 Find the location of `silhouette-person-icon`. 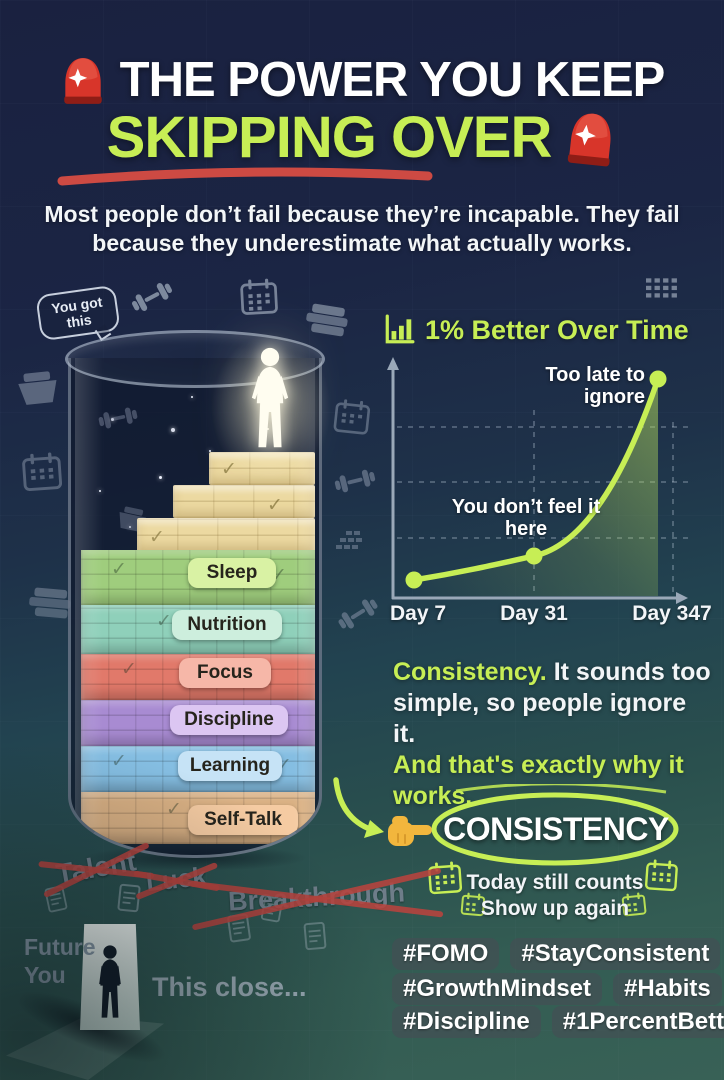

silhouette-person-icon is located at coordinates (110, 983).